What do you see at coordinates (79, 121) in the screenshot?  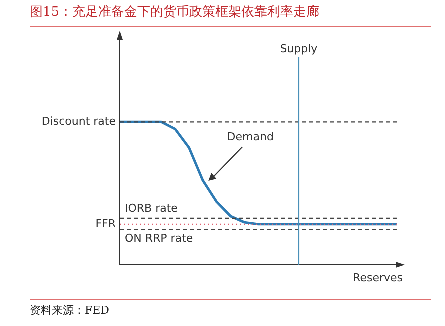 I see `ref-line-label: Discount rate` at bounding box center [79, 121].